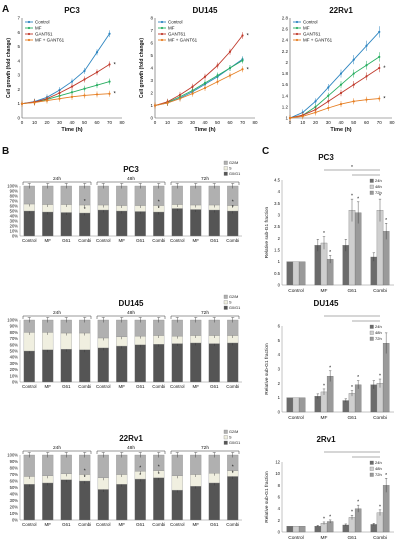 Image resolution: width=407 pixels, height=550 pixels. Describe the element at coordinates (42, 22) in the screenshot. I see `legend-label: Control` at that location.